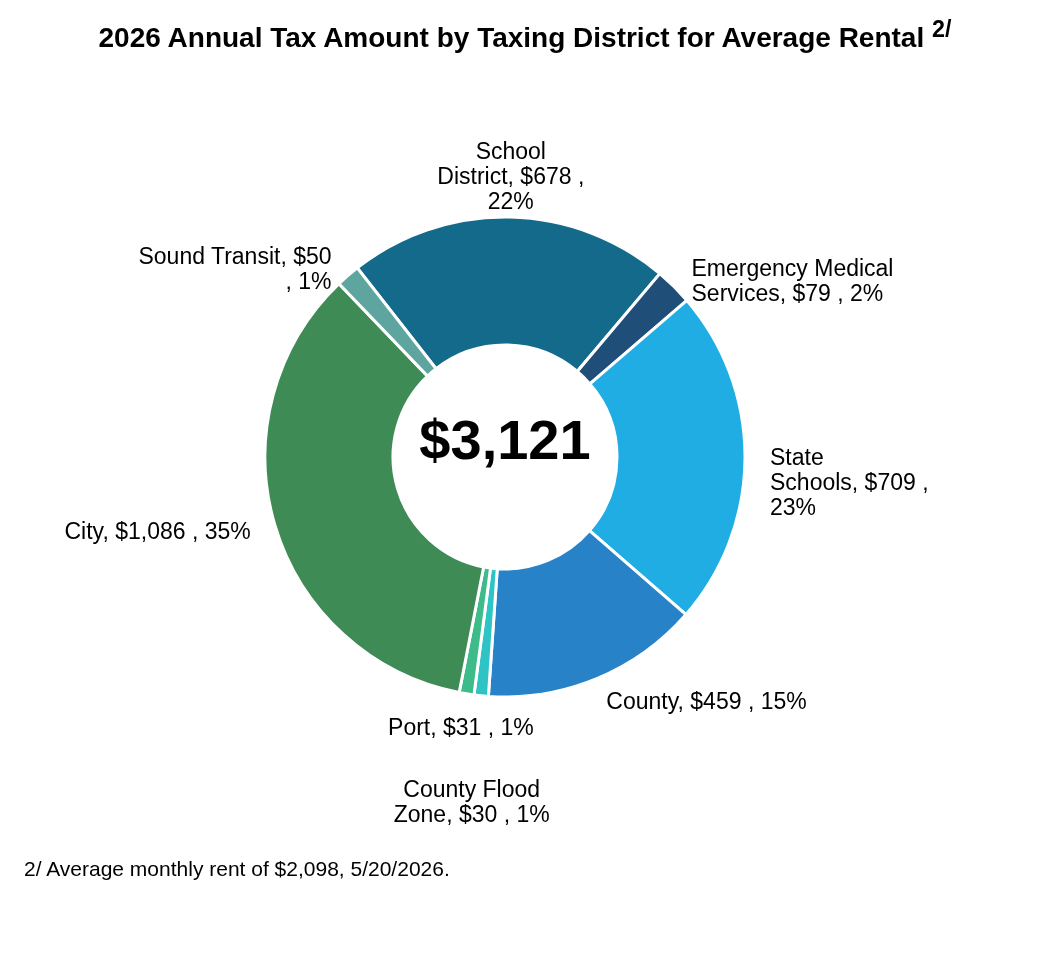 This screenshot has width=1050, height=966. What do you see at coordinates (525, 35) in the screenshot?
I see `chart-title: 2026 Annual Tax Amount by Taxing District for Average Rental $^{2/}$` at bounding box center [525, 35].